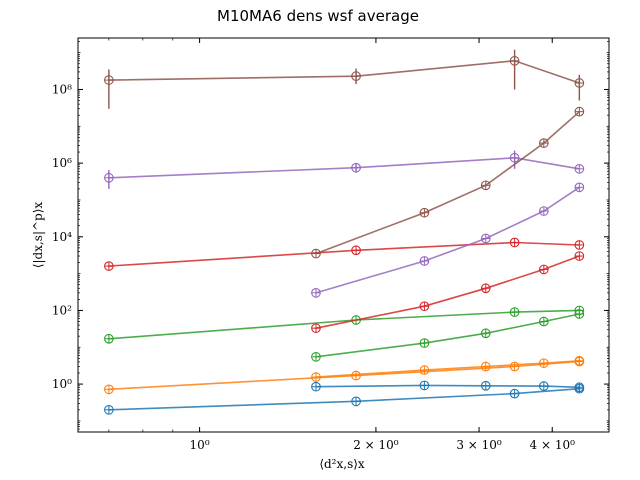  Describe the element at coordinates (62, 237) in the screenshot. I see `y-tick-label: 10⁴` at that location.